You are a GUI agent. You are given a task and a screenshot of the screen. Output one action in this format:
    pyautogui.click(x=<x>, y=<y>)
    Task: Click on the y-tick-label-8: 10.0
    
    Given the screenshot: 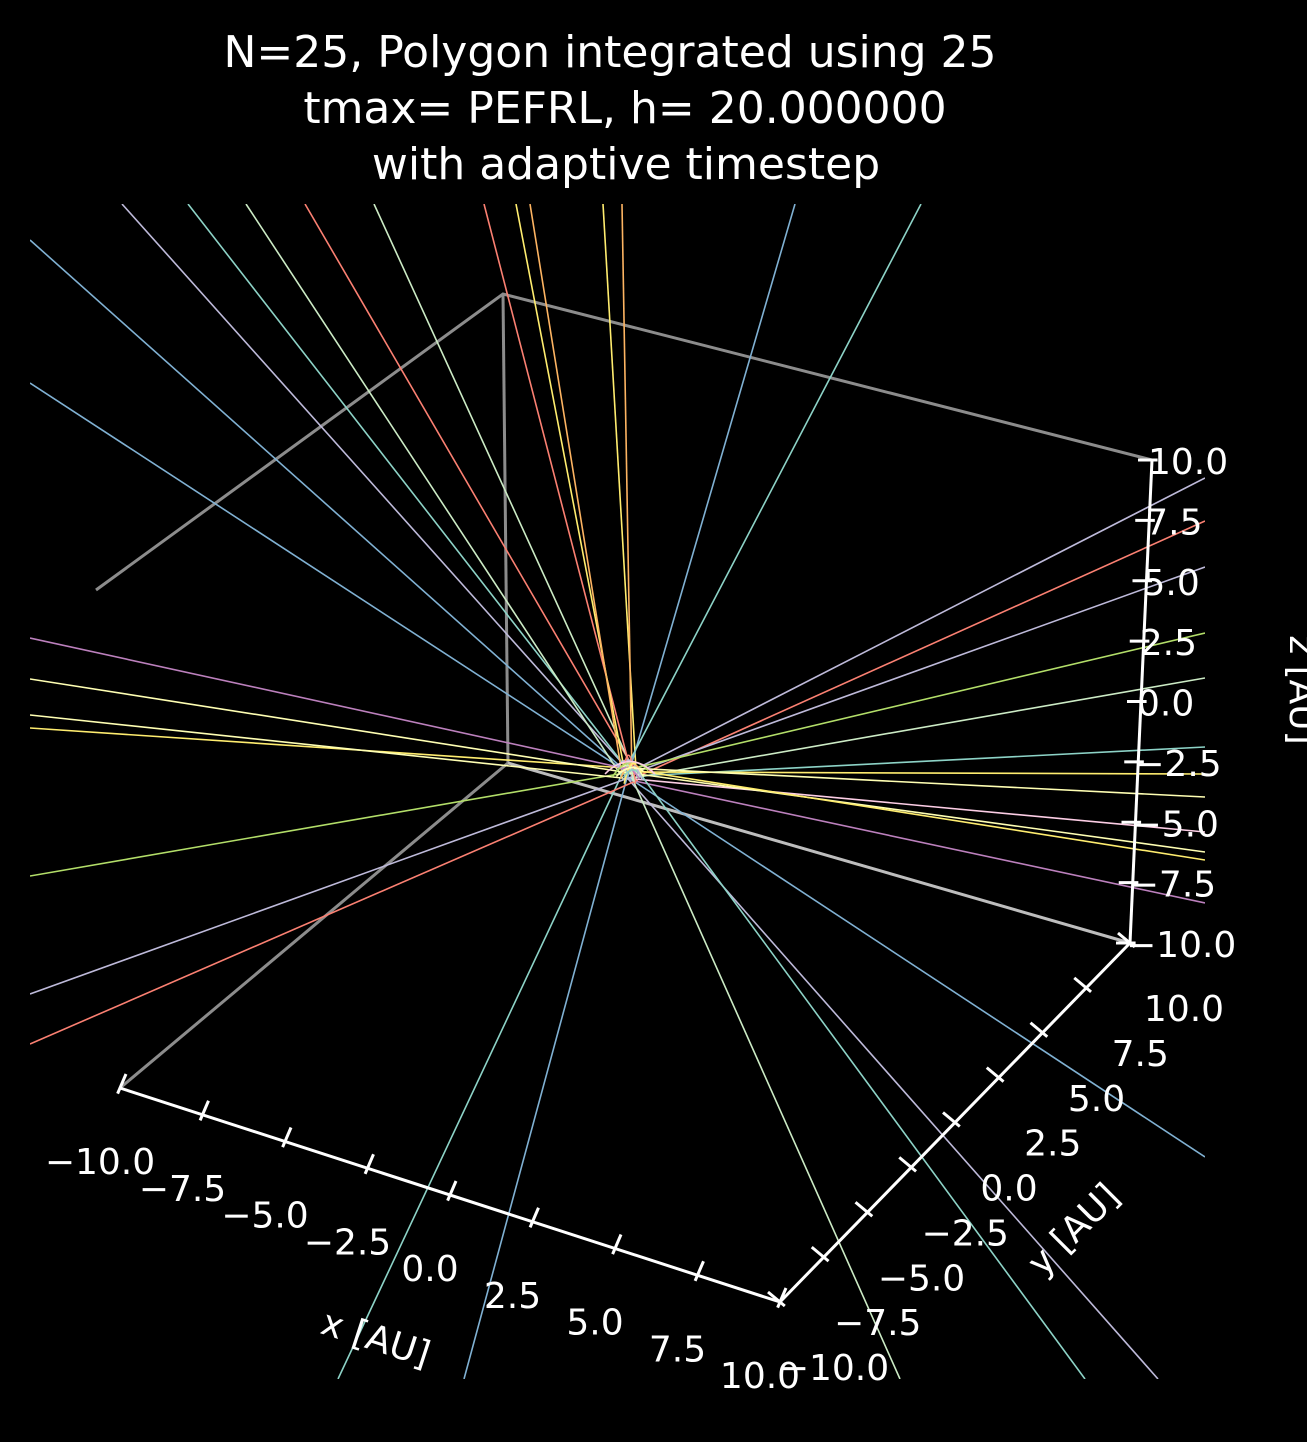 What is the action you would take?
    pyautogui.click(x=1184, y=1009)
    